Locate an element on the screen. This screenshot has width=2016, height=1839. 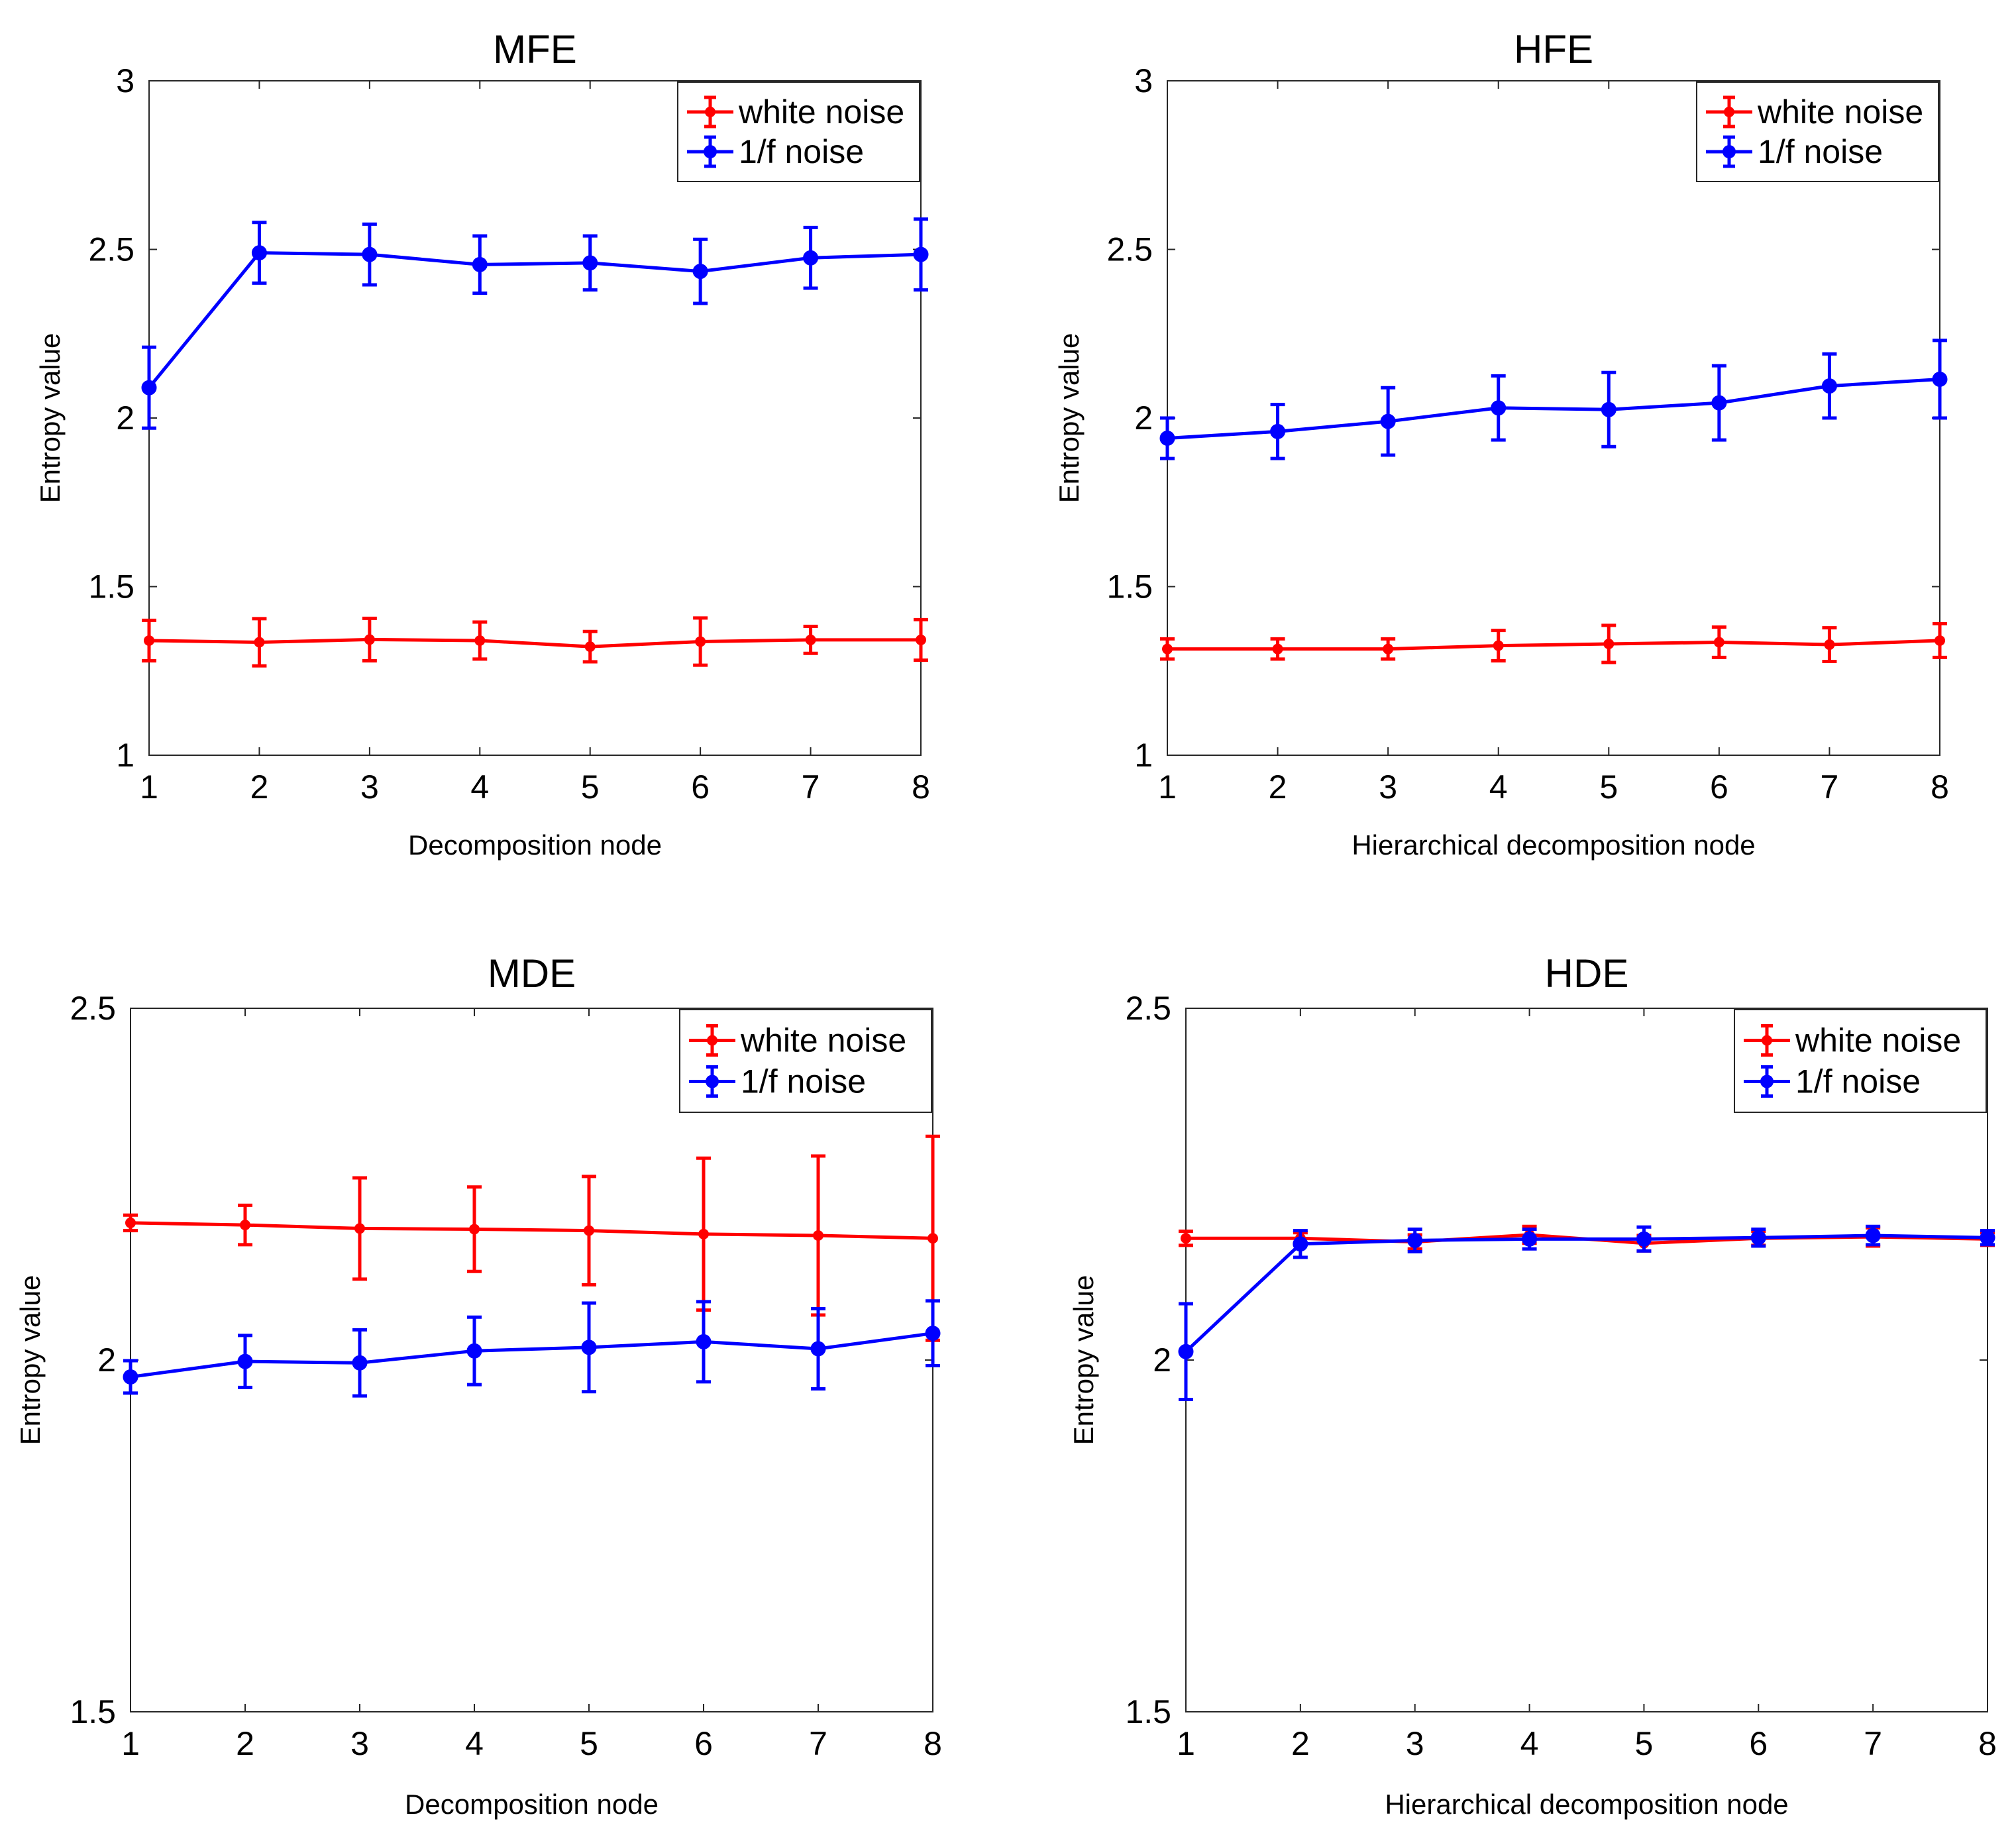
chart-title: MDE is located at coordinates (532, 973).